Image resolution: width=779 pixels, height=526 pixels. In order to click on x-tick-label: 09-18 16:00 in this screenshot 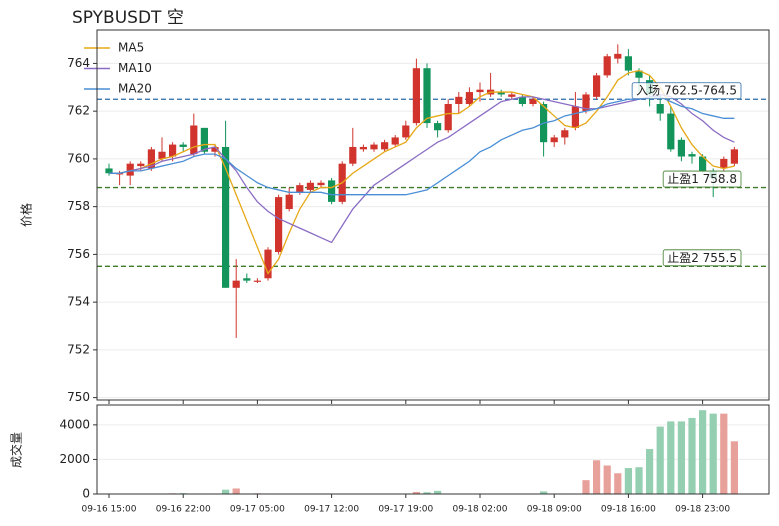, I will do `click(628, 510)`.